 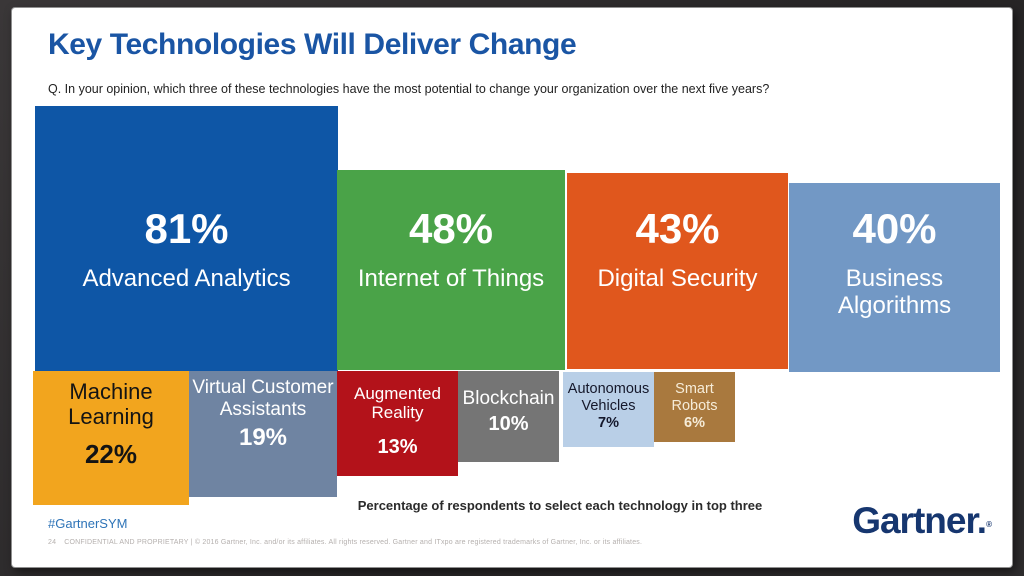 I want to click on block-text: Virtual Customer Assistants 19%, so click(x=263, y=414).